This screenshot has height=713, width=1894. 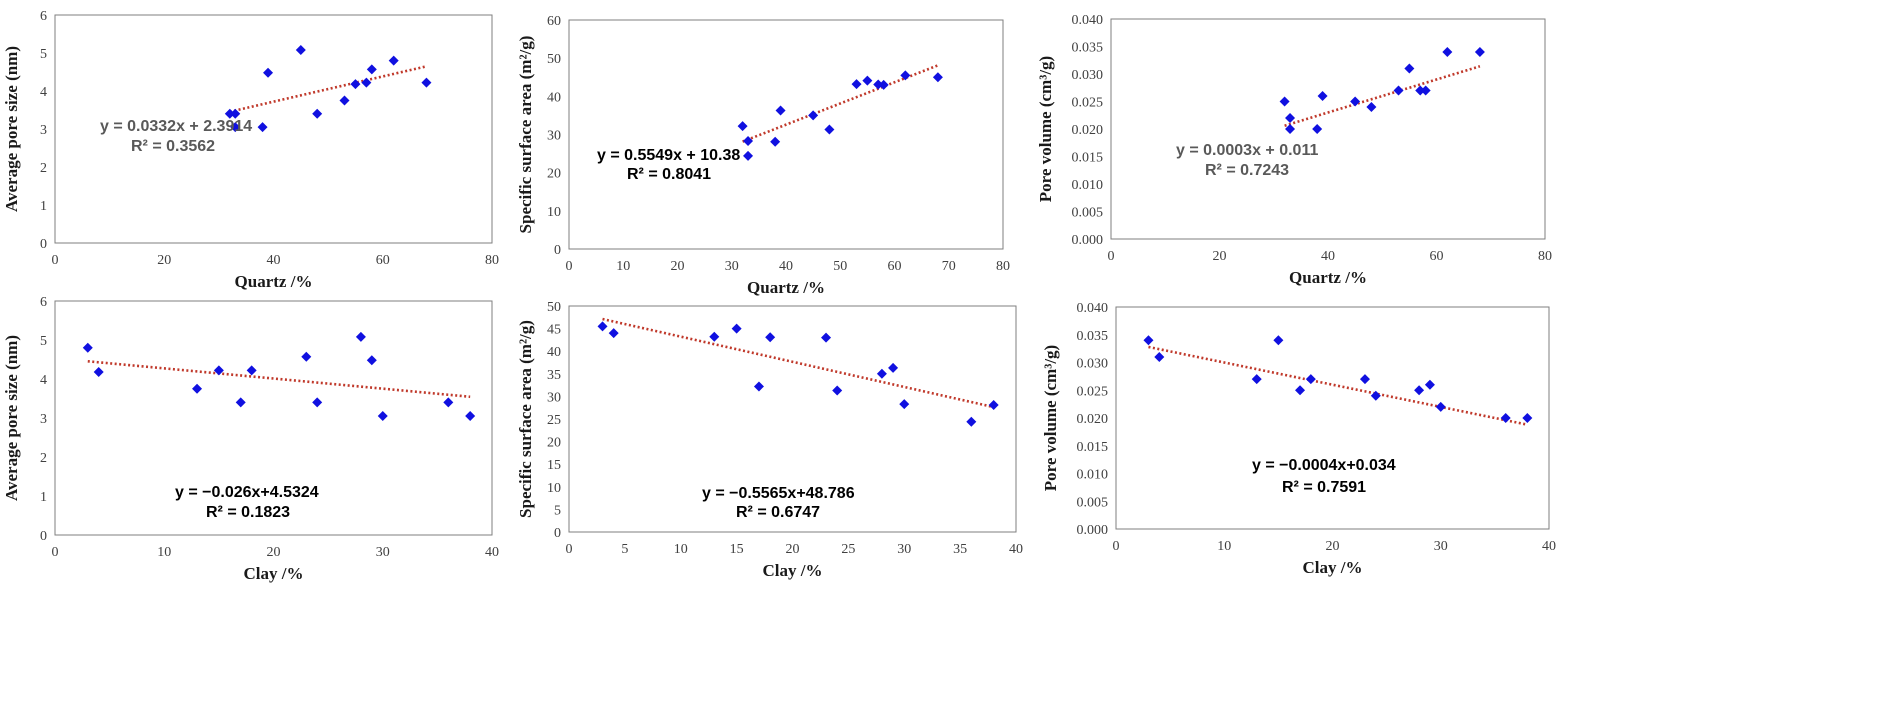 I want to click on y-tick-label: 1, so click(x=43, y=497).